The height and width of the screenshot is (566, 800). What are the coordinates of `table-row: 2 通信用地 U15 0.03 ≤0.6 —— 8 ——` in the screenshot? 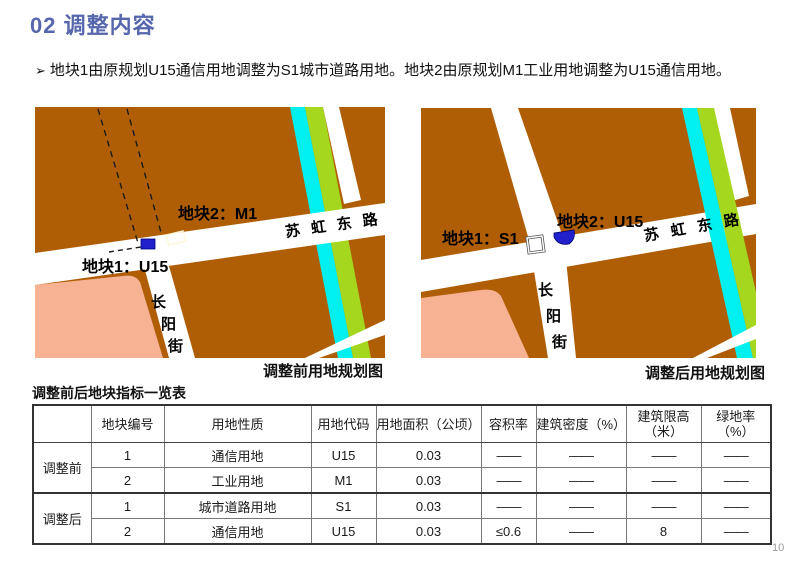 It's located at (402, 531).